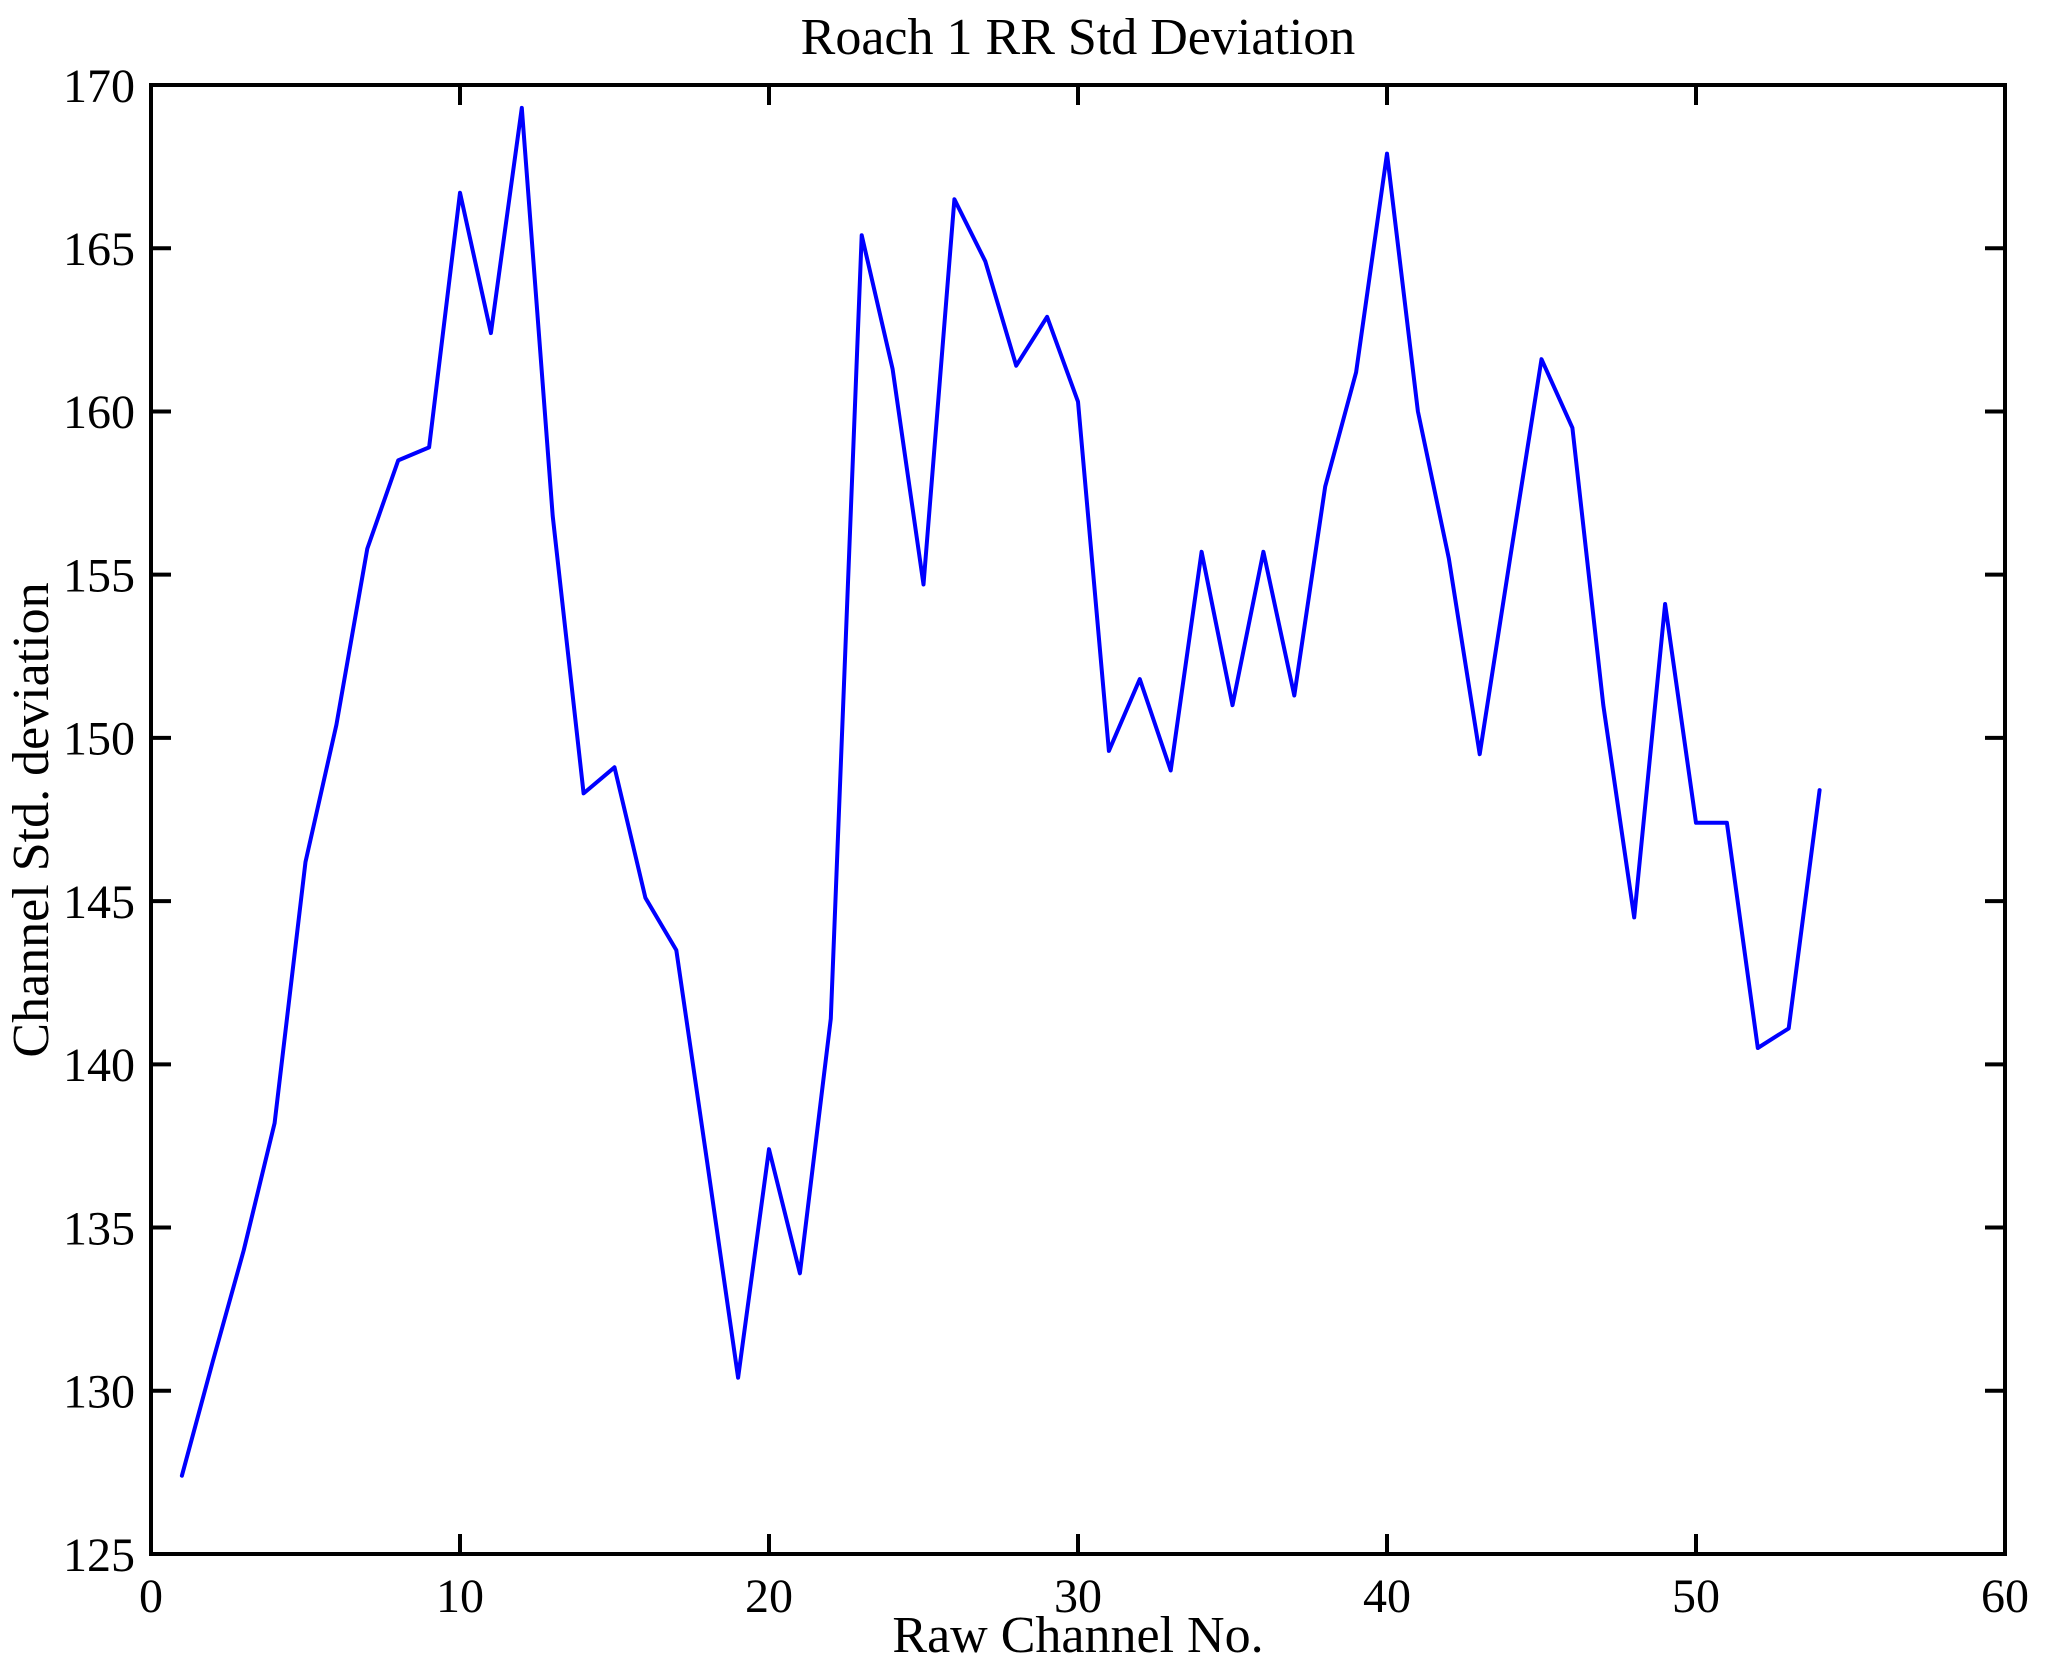 The image size is (2046, 1676). I want to click on y-tick-label: 135, so click(99, 1228).